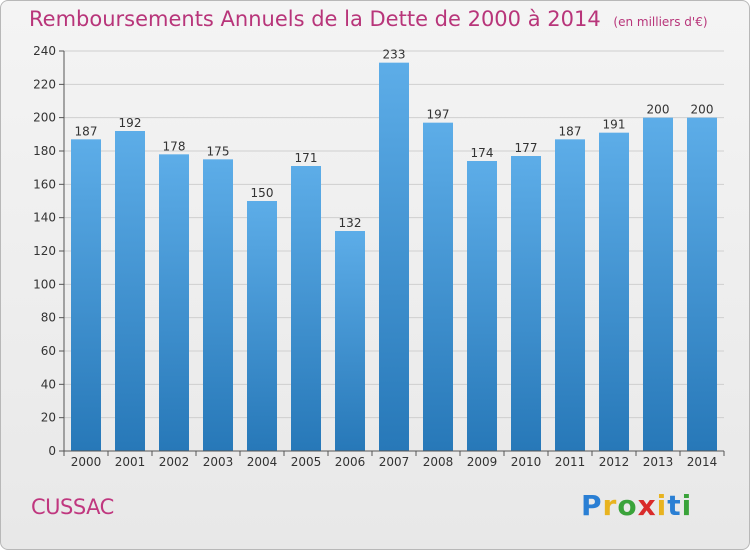 Image resolution: width=750 pixels, height=550 pixels. Describe the element at coordinates (218, 151) in the screenshot. I see `data-label: 175` at that location.